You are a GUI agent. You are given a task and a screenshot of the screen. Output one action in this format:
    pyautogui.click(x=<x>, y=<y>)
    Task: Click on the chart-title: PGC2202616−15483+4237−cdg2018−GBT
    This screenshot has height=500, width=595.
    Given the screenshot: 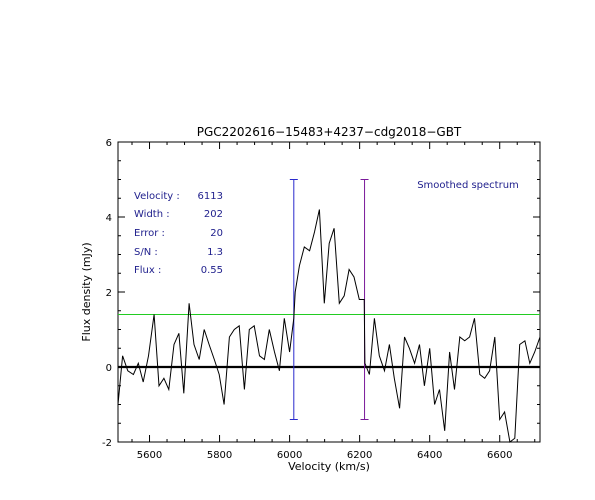 What is the action you would take?
    pyautogui.click(x=329, y=132)
    